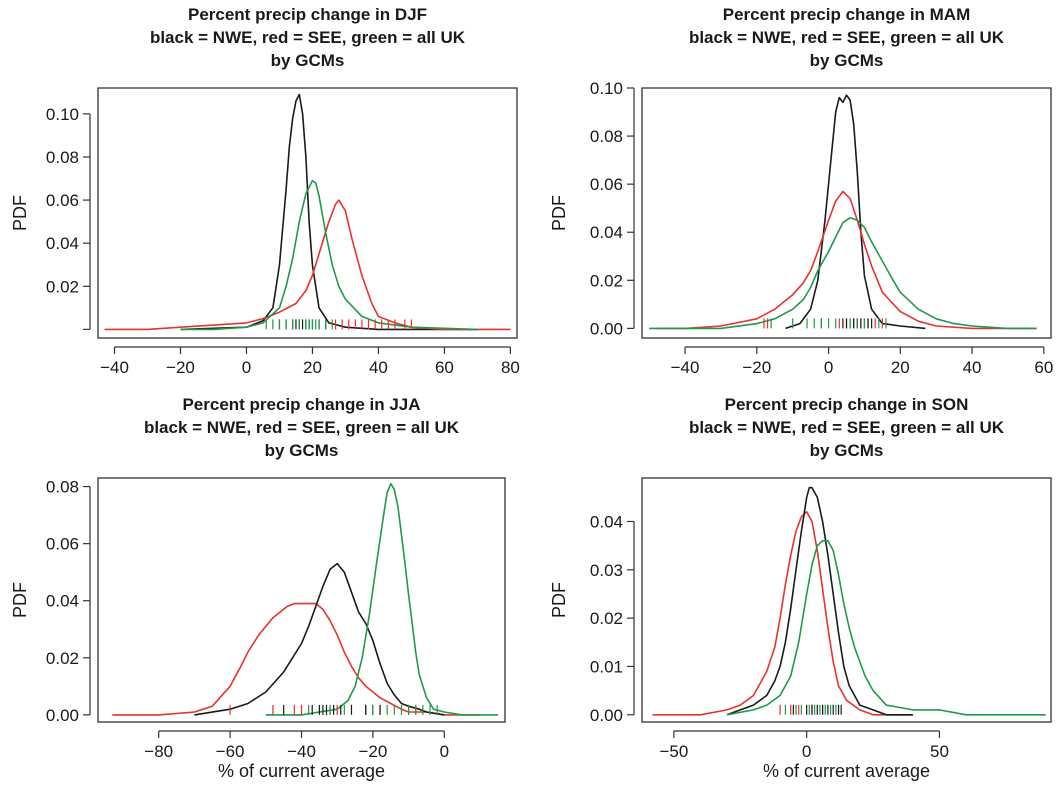 The width and height of the screenshot is (1056, 787). What do you see at coordinates (606, 570) in the screenshot?
I see `y-tick-label: 0.03` at bounding box center [606, 570].